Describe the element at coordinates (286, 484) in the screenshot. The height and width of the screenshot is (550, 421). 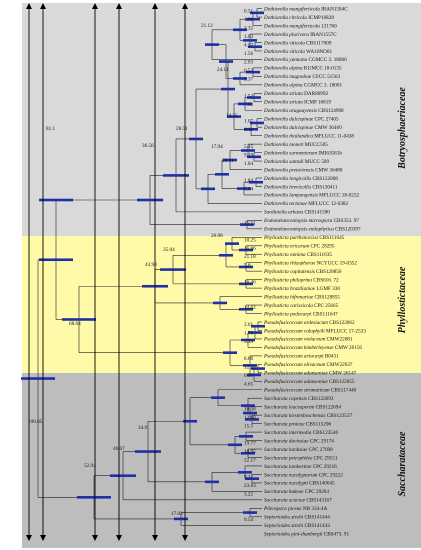
I see `tip-species: Saccharata eucalypti` at that location.